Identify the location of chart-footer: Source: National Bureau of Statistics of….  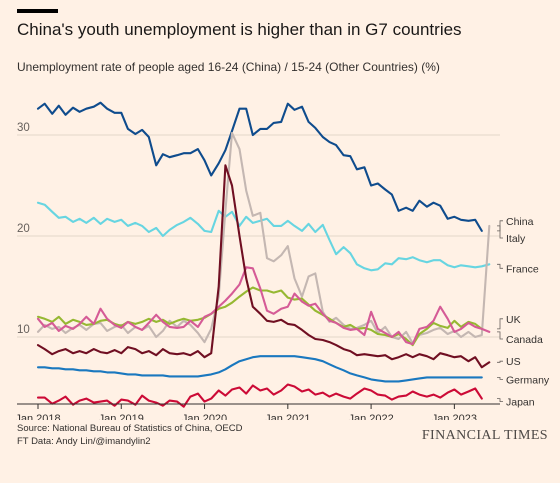
(129, 435).